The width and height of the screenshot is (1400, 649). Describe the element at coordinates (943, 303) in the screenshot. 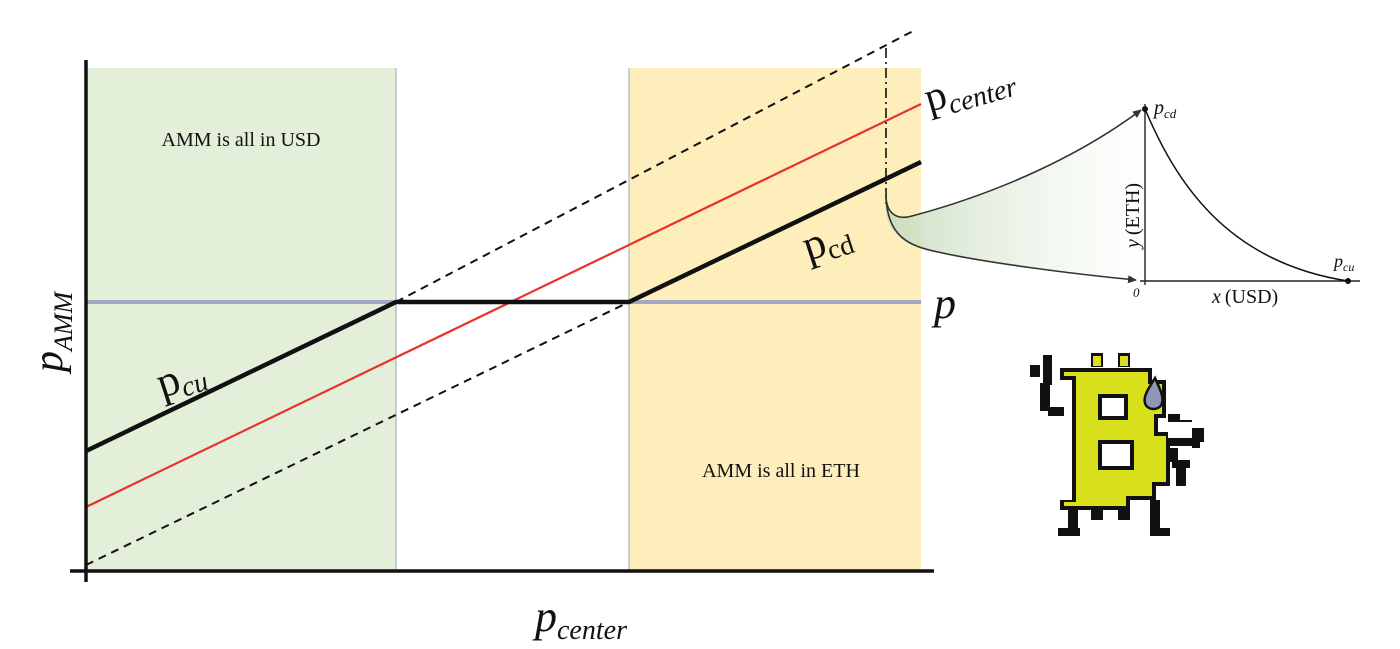

I see `p-label: p` at that location.